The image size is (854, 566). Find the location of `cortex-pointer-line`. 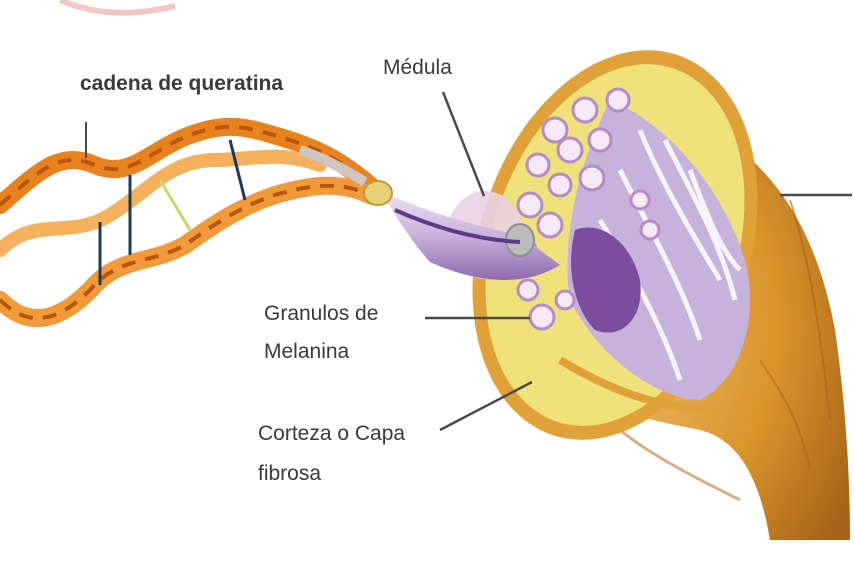

cortex-pointer-line is located at coordinates (486, 406).